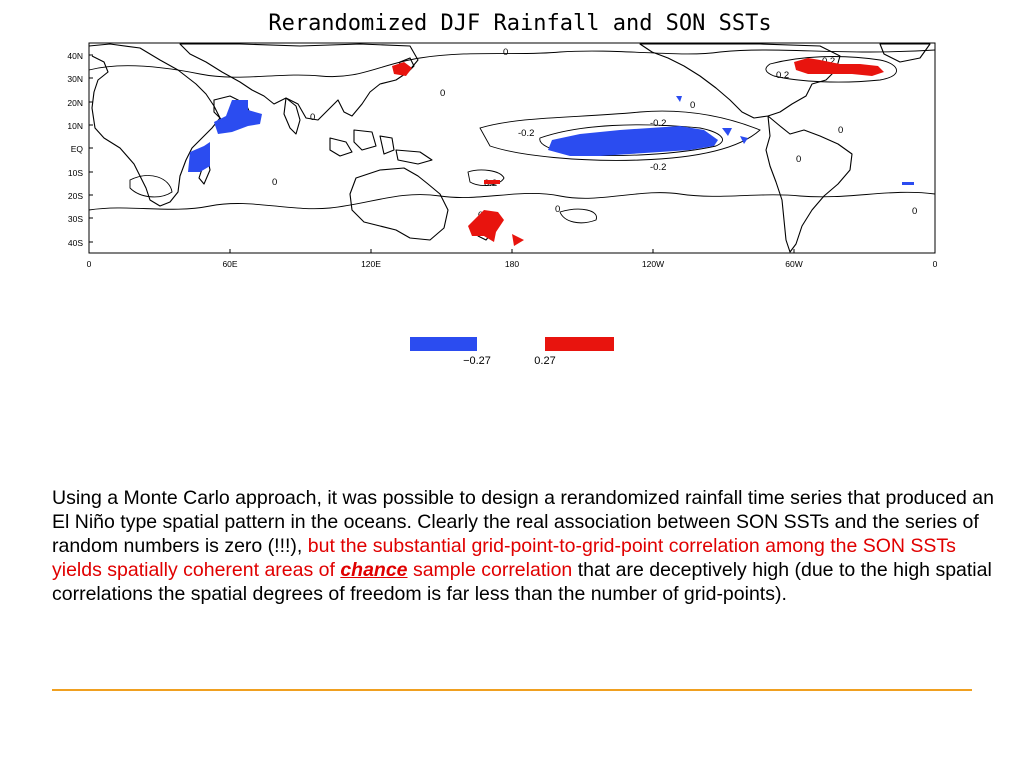 This screenshot has height=768, width=1024. Describe the element at coordinates (512, 690) in the screenshot. I see `orange-divider-line` at that location.